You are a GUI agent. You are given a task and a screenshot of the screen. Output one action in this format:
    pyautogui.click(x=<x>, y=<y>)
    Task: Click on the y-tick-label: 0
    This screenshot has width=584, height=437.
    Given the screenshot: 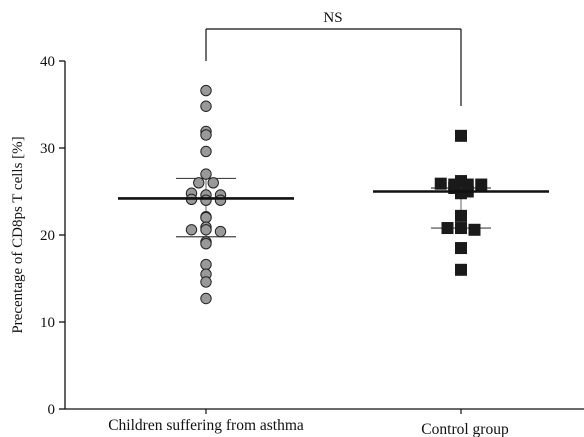 What is the action you would take?
    pyautogui.click(x=52, y=410)
    